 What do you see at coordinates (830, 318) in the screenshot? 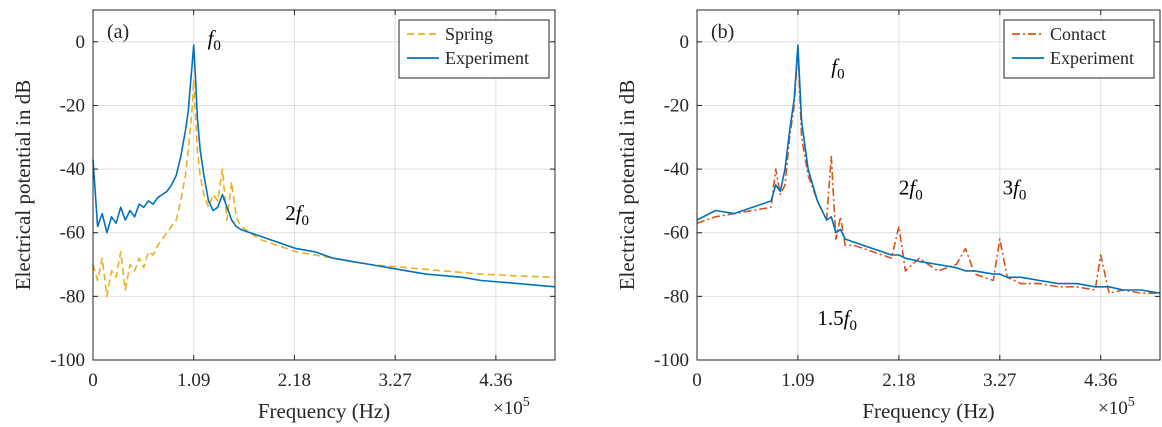
I see `annotation-prefix: 1.5` at bounding box center [830, 318].